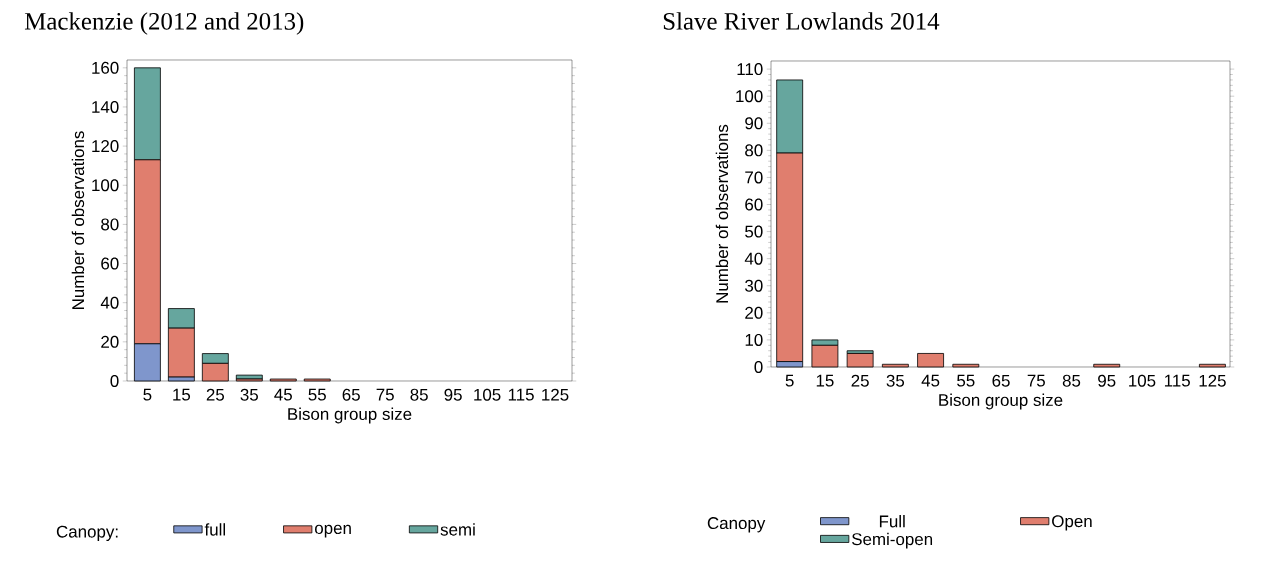  What do you see at coordinates (750, 69) in the screenshot?
I see `y-tick-label: 110` at bounding box center [750, 69].